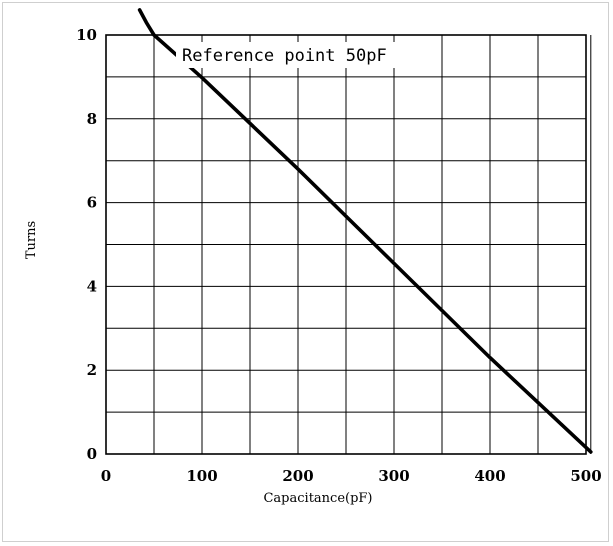 The width and height of the screenshot is (613, 546). I want to click on x-axis-title: Capacitance(pF), so click(317, 498).